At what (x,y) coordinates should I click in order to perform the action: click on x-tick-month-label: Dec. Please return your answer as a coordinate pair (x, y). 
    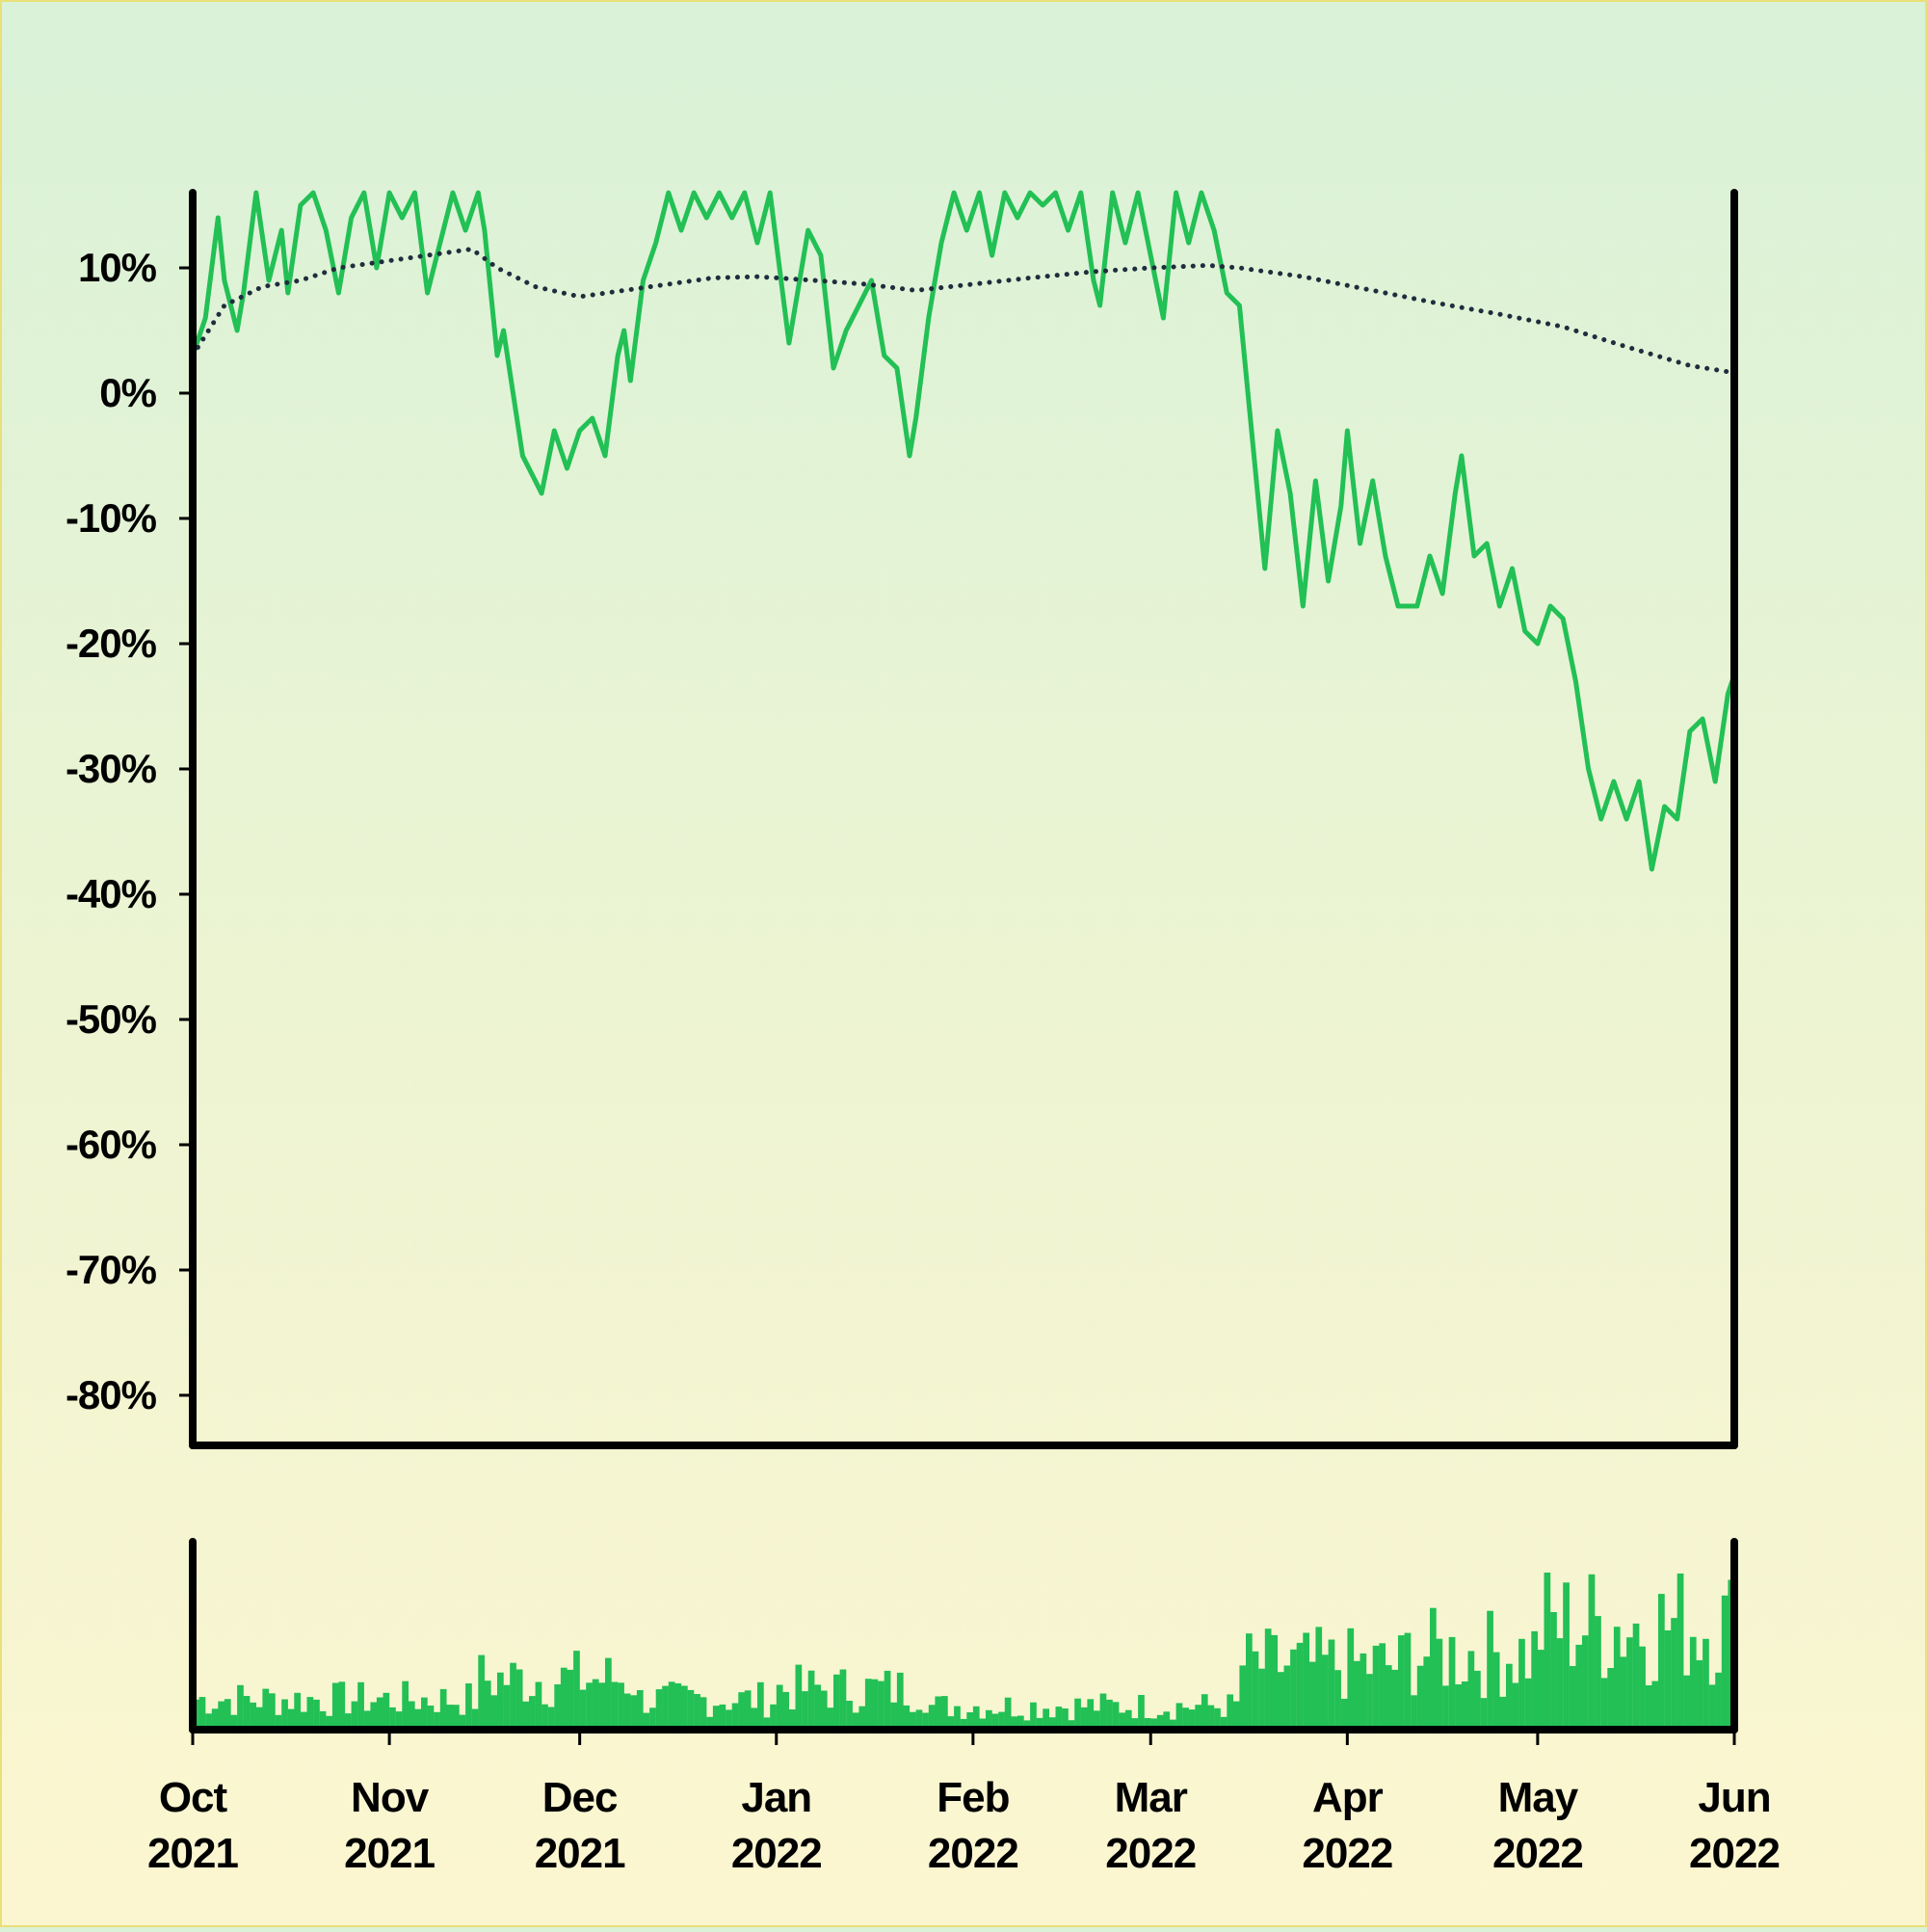
    Looking at the image, I should click on (580, 1797).